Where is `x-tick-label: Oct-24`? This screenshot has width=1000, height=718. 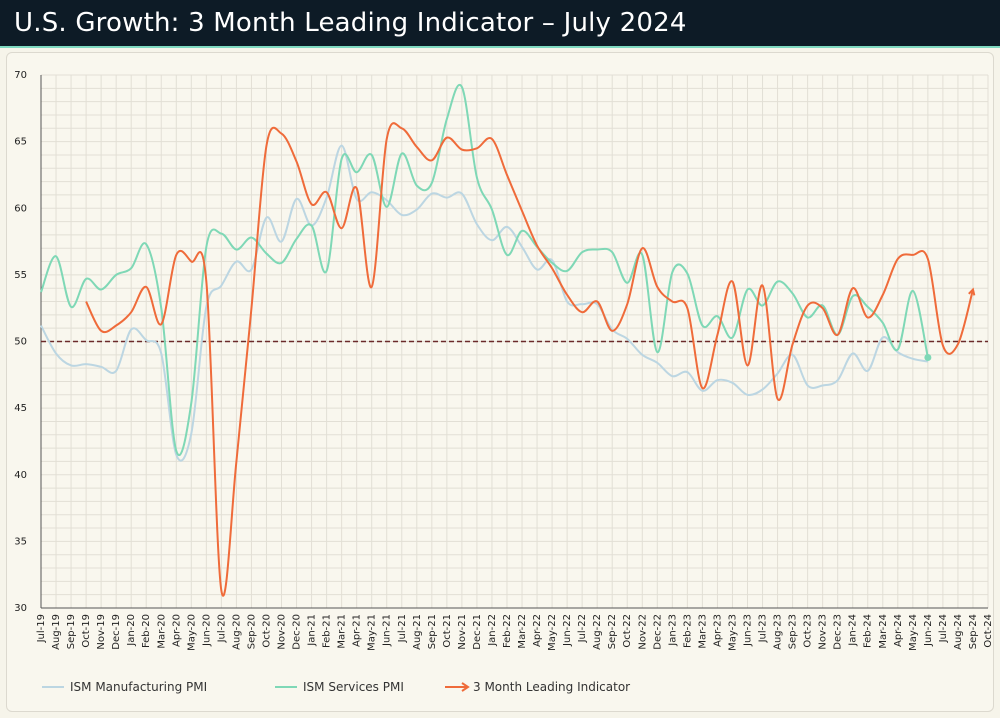
x-tick-label: Oct-24 is located at coordinates (988, 631).